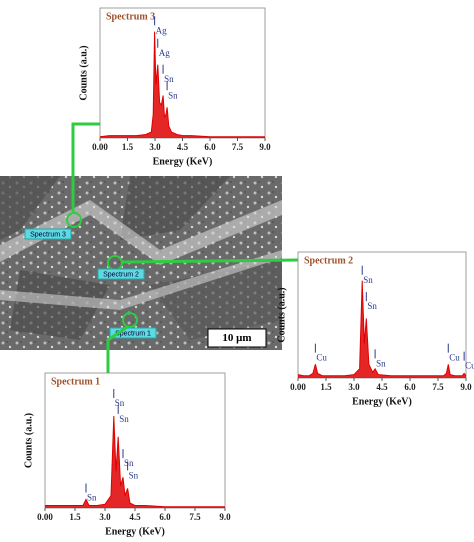 Image resolution: width=474 pixels, height=542 pixels. Describe the element at coordinates (133, 333) in the screenshot. I see `sem-label: Spectrum 1` at that location.